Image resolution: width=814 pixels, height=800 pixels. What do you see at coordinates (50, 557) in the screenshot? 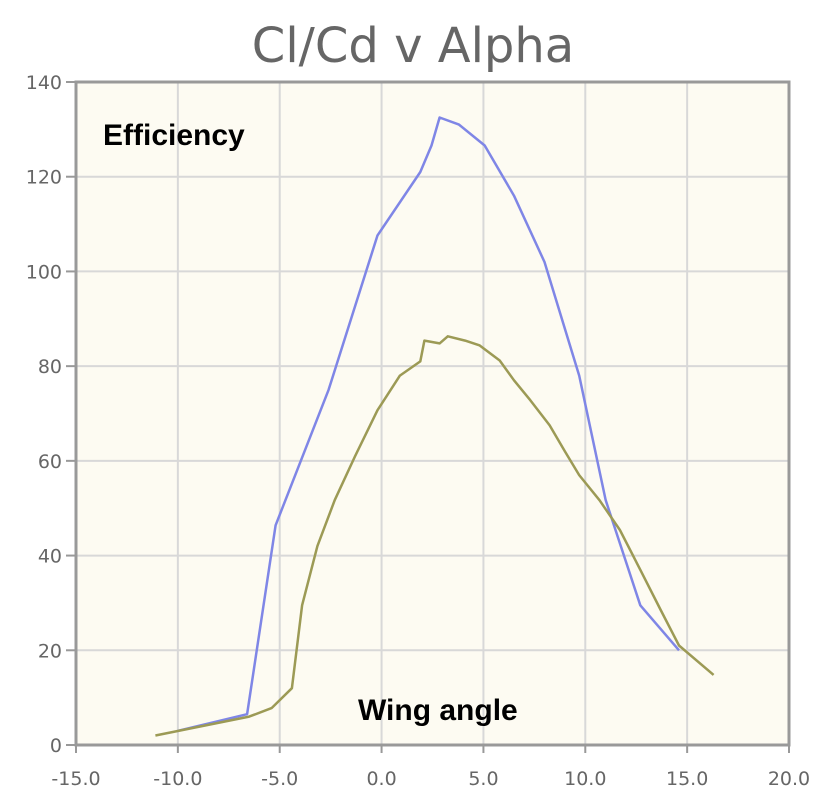
I see `y-tick-label: 40` at bounding box center [50, 557].